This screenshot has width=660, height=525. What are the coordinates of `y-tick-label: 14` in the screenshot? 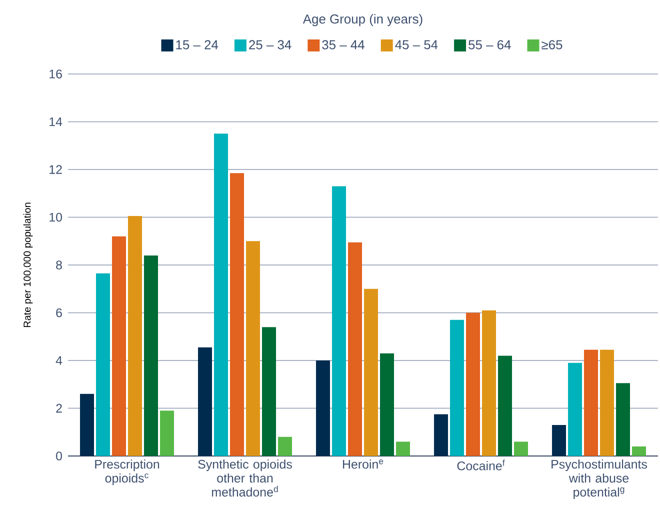 It's located at (56, 121).